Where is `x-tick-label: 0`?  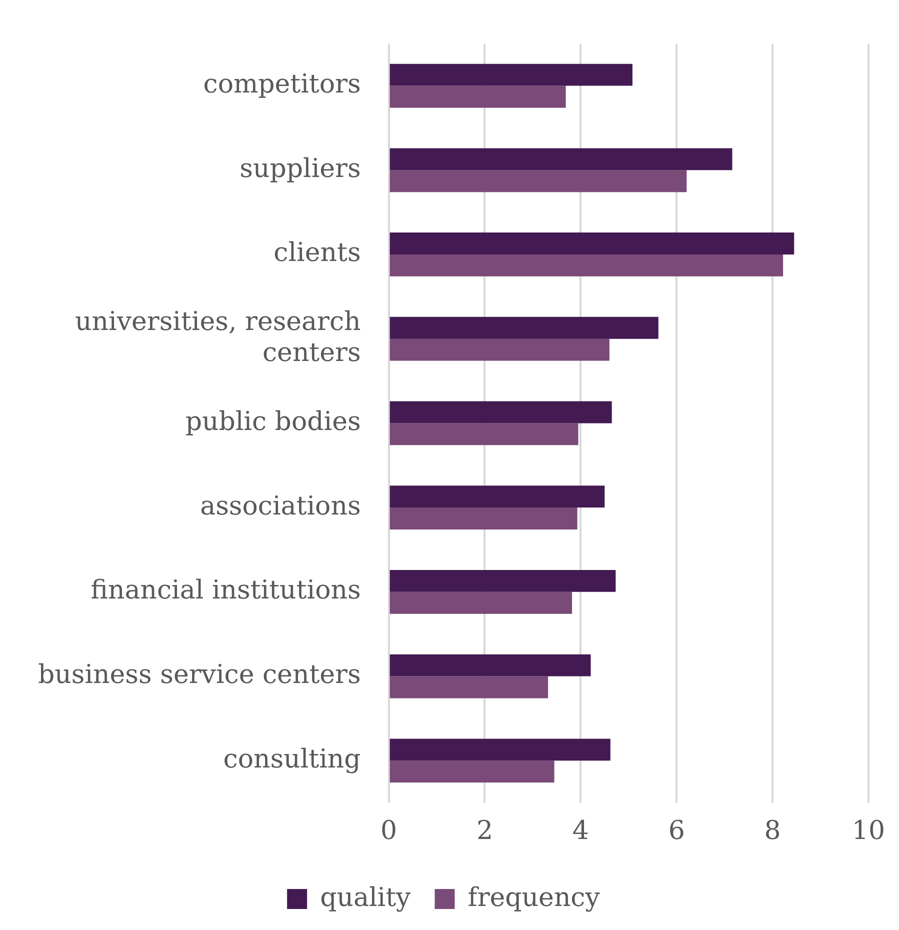
x-tick-label: 0 is located at coordinates (389, 831).